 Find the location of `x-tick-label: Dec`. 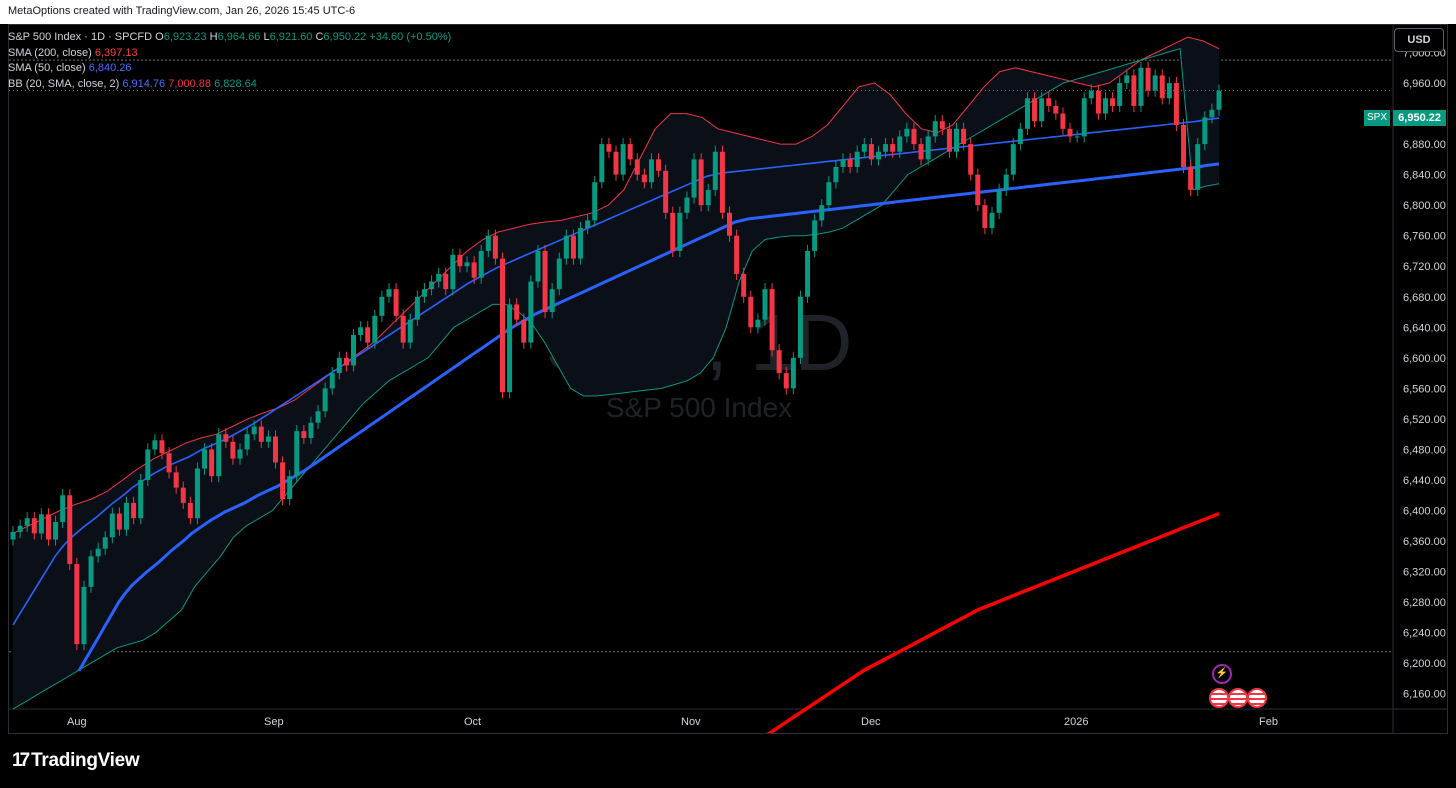

x-tick-label: Dec is located at coordinates (871, 722).